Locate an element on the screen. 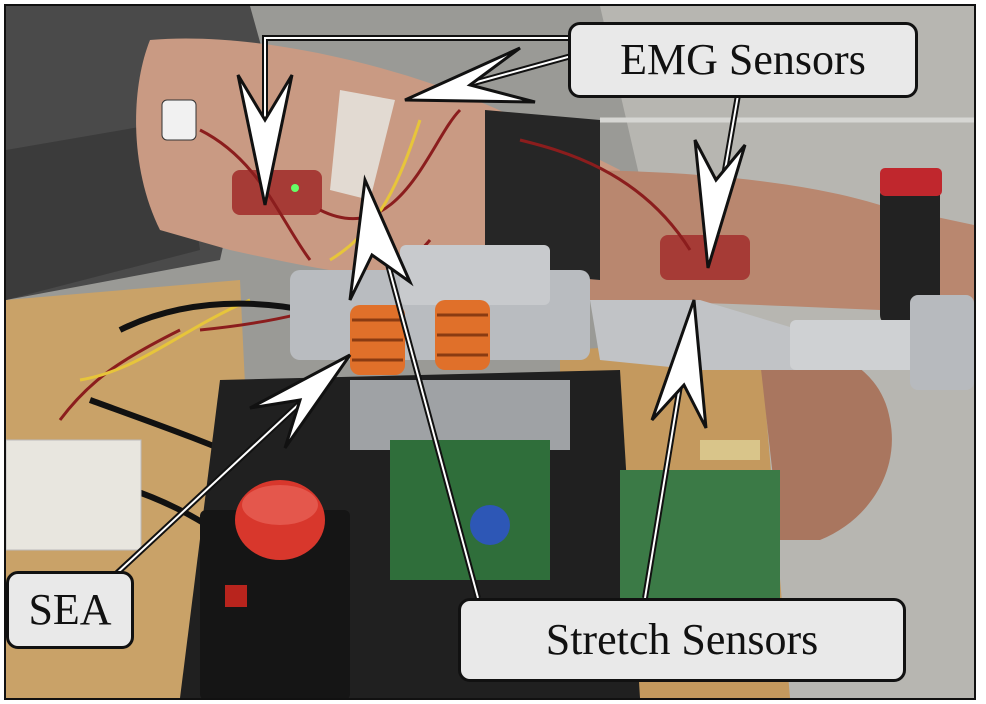 The image size is (986, 704). arrow-emg-forearm is located at coordinates (720, 181).